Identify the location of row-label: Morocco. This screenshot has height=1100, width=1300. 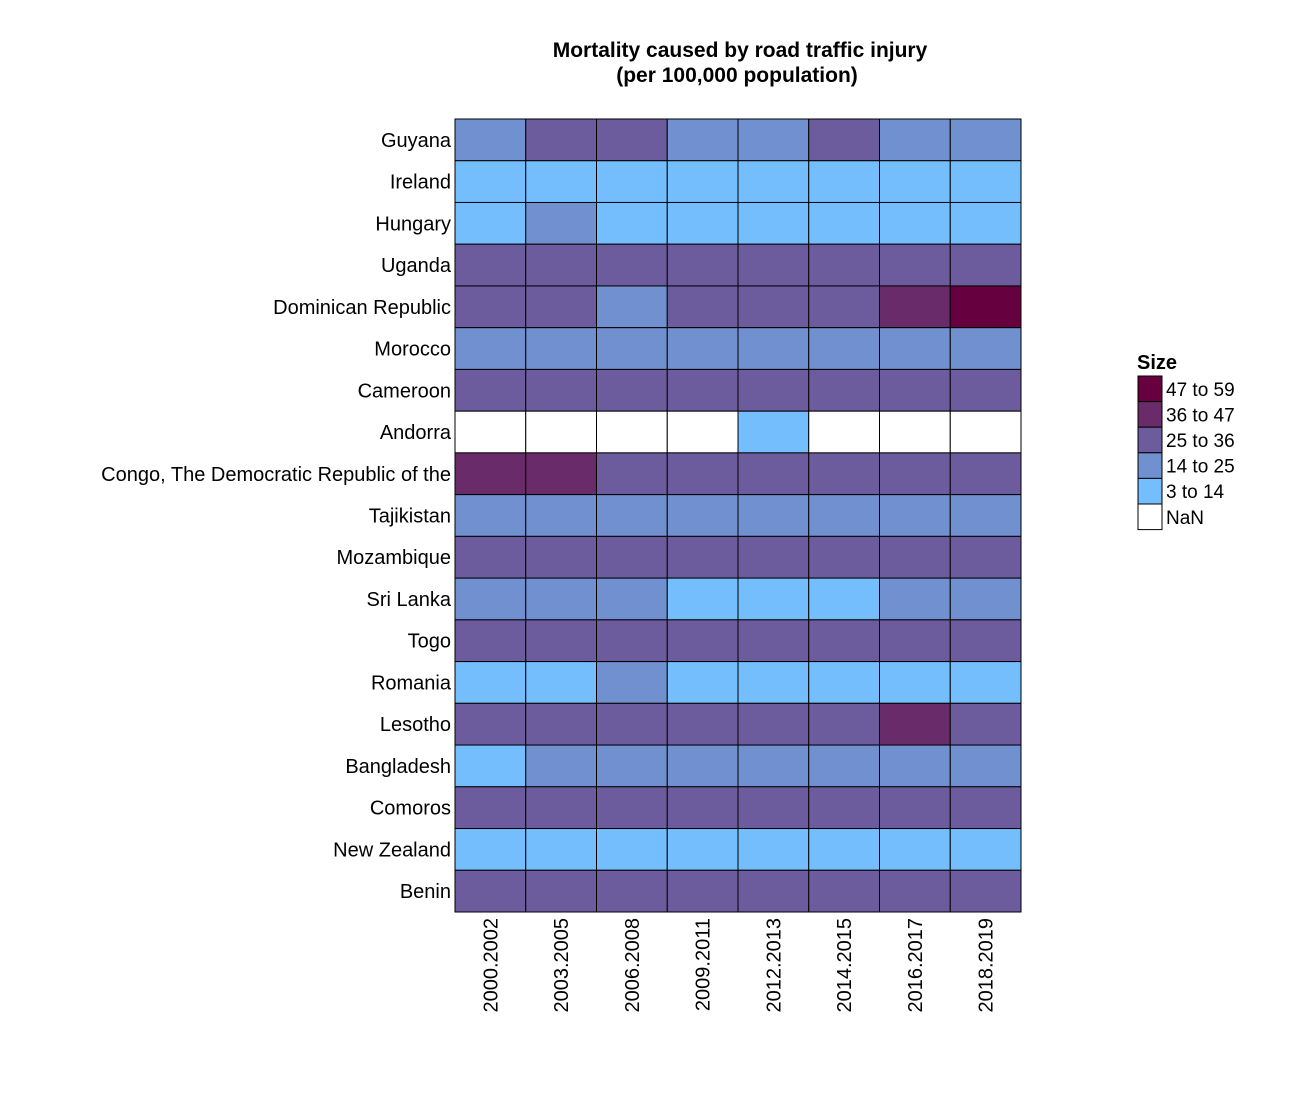
(412, 350).